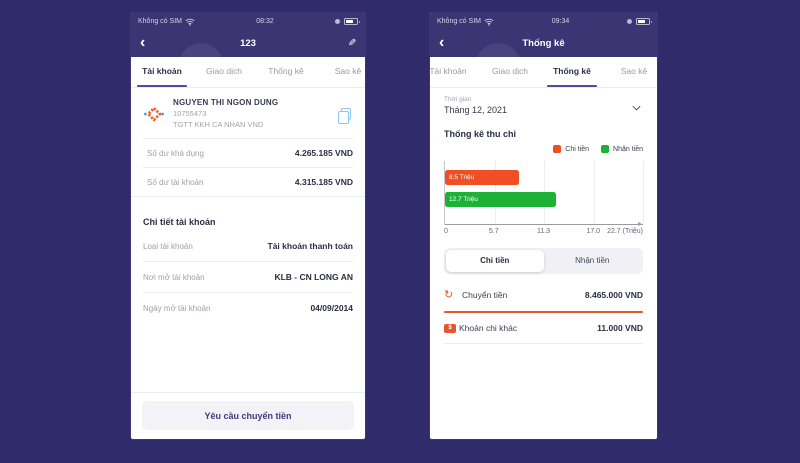 The image size is (800, 463). Describe the element at coordinates (543, 104) in the screenshot. I see `period-select: Thời gian Tháng 12, 2021` at that location.